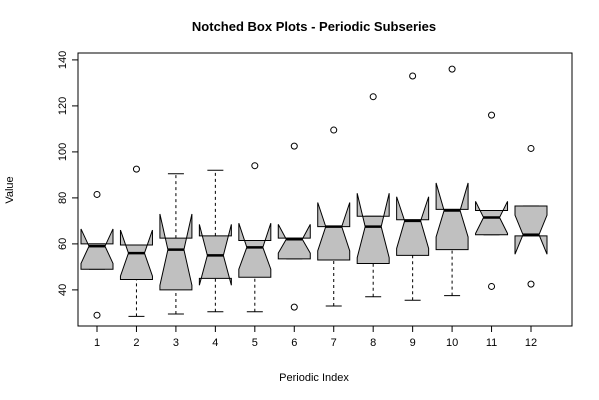 Image resolution: width=599 pixels, height=400 pixels. Describe the element at coordinates (63, 152) in the screenshot. I see `y-tick-label: 100` at that location.